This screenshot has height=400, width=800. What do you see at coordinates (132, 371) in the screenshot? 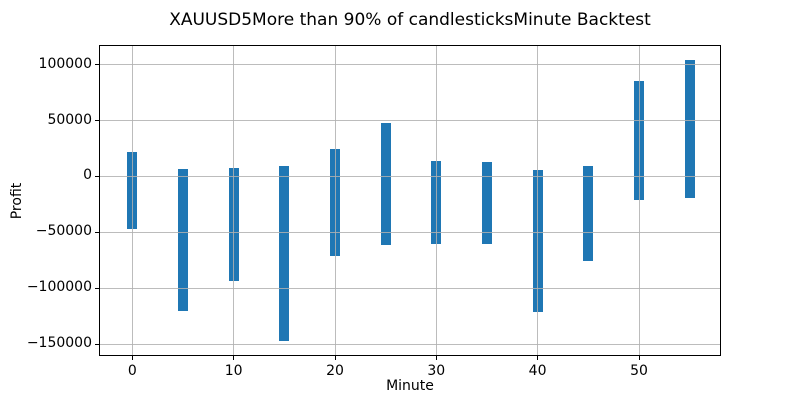
I see `x-tick-label: 0` at bounding box center [132, 371].